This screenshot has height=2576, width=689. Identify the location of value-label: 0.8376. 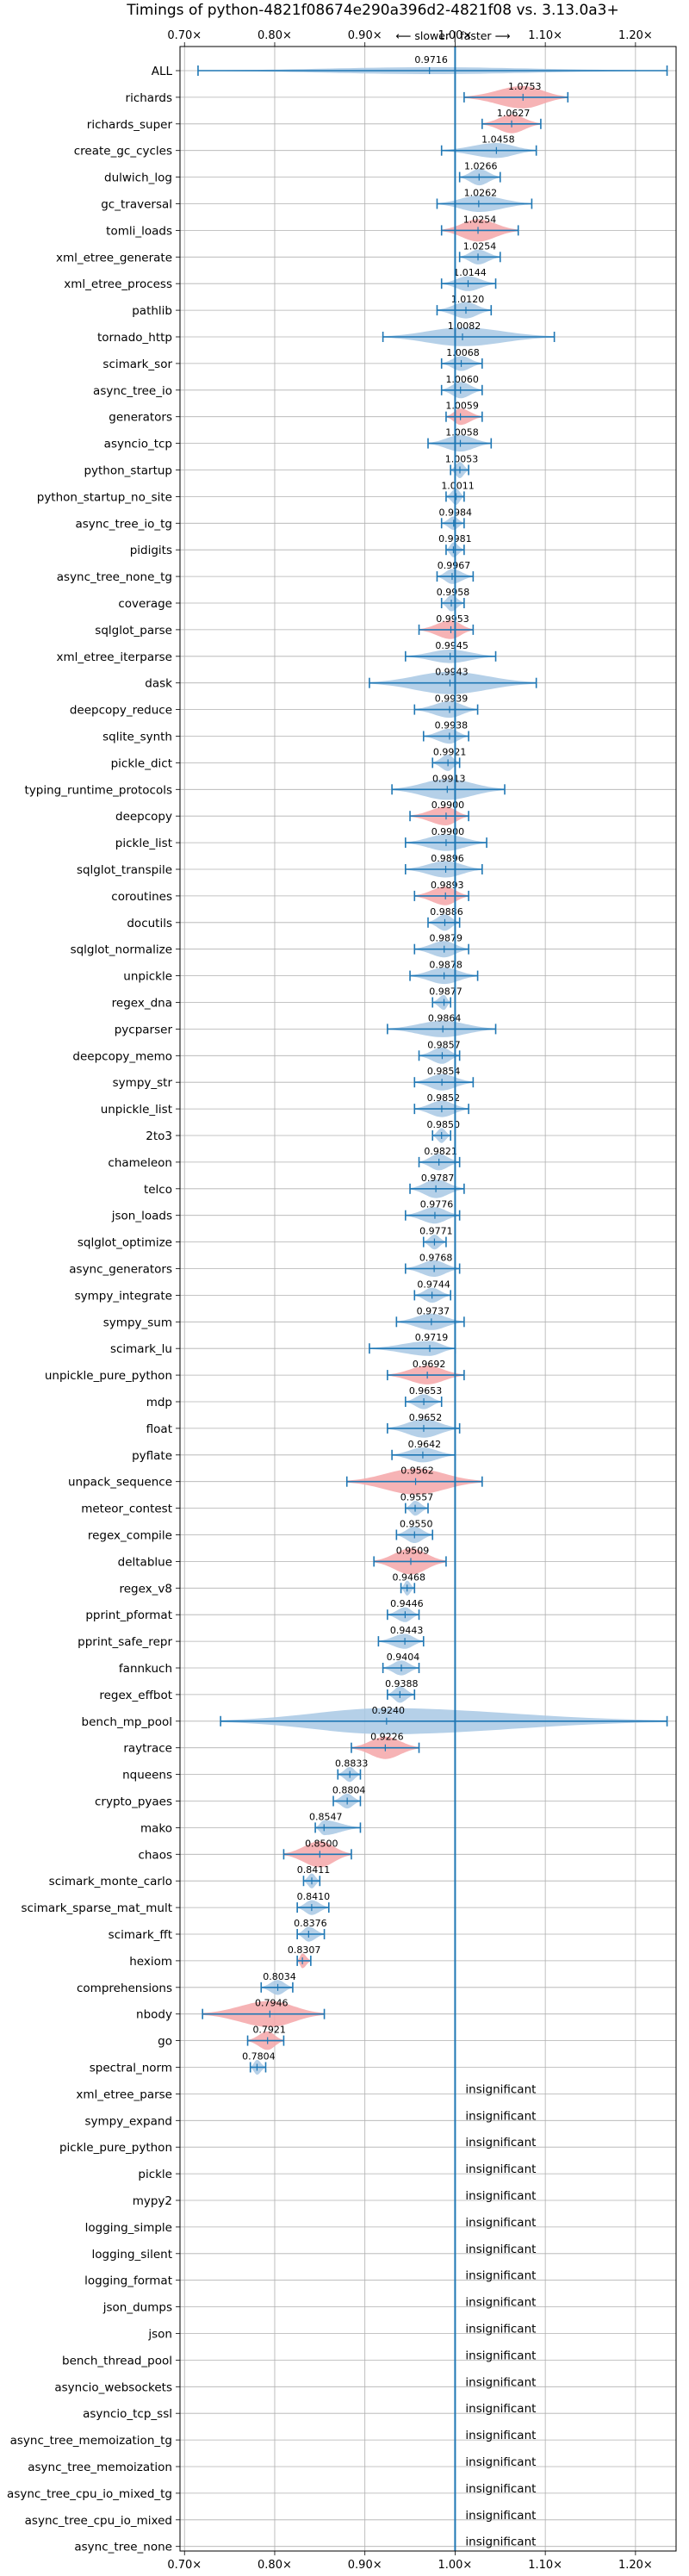
(310, 1924).